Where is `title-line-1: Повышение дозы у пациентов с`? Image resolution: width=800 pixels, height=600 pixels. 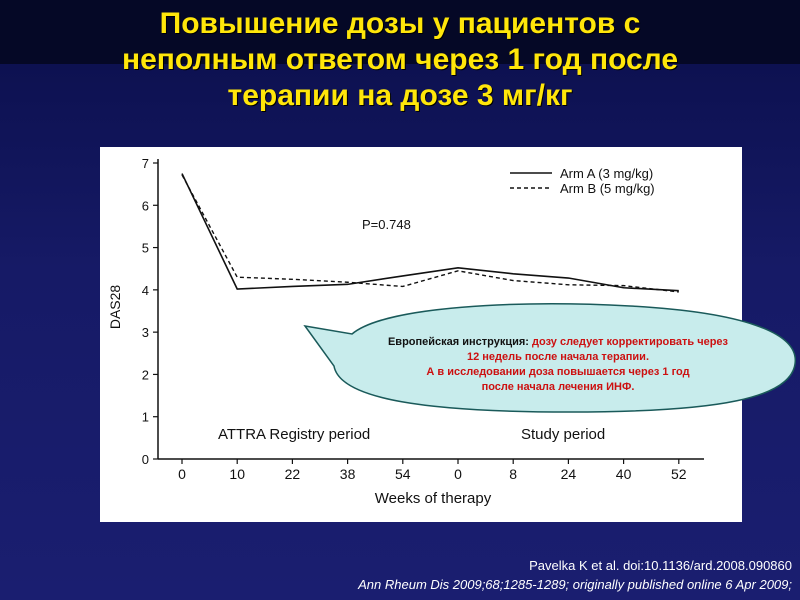 title-line-1: Повышение дозы у пациентов с is located at coordinates (400, 23).